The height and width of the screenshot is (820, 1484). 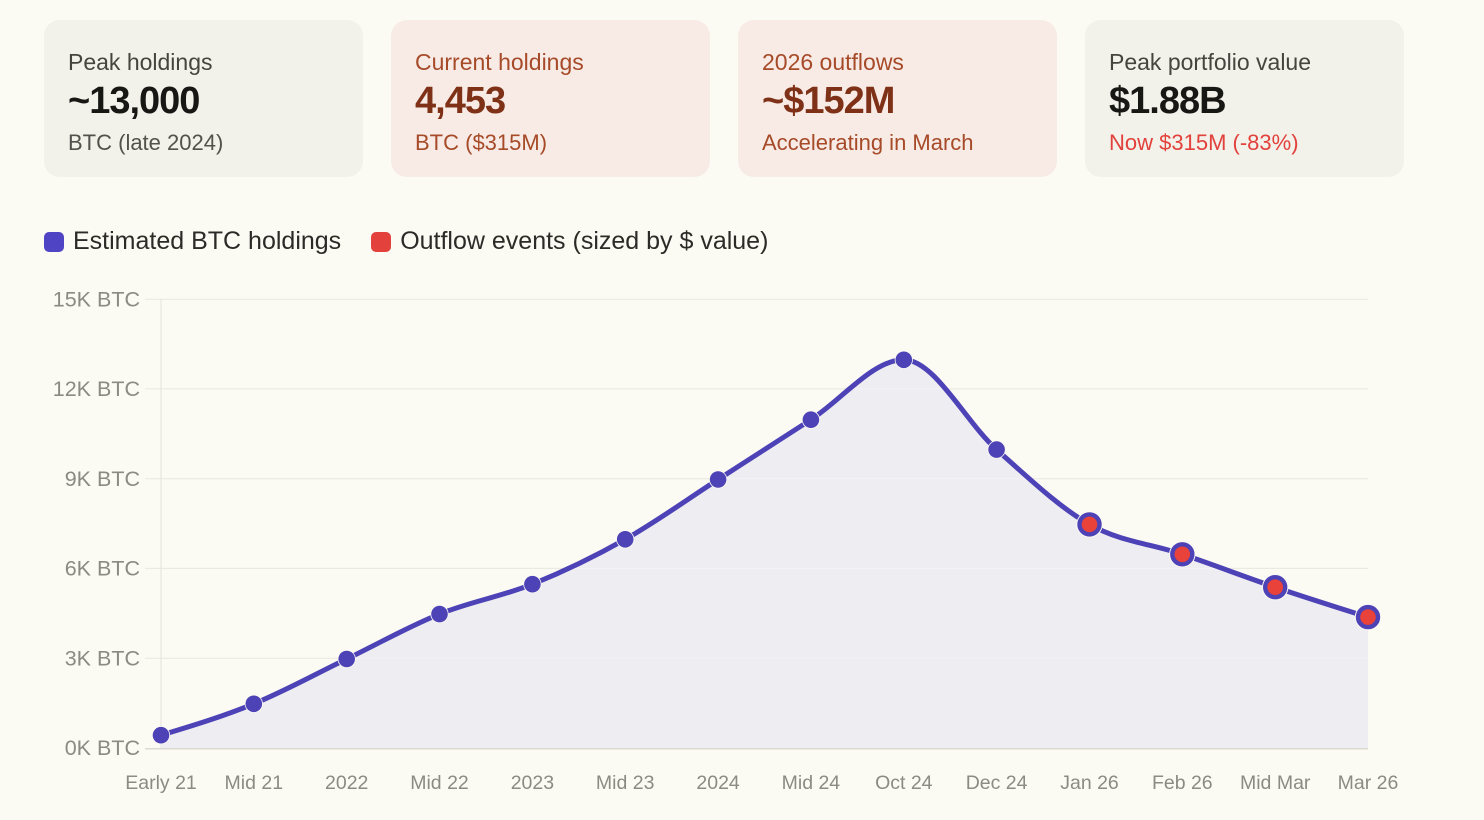 I want to click on svg-text: Mid 22, so click(x=439, y=783).